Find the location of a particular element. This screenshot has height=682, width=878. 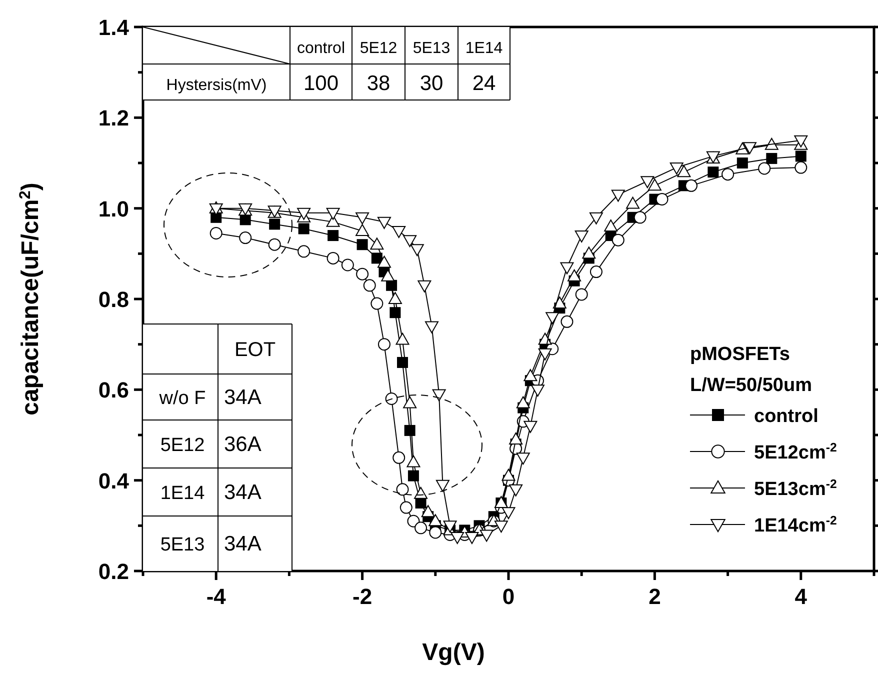

annotation: Hystersis(mV) is located at coordinates (216, 85).